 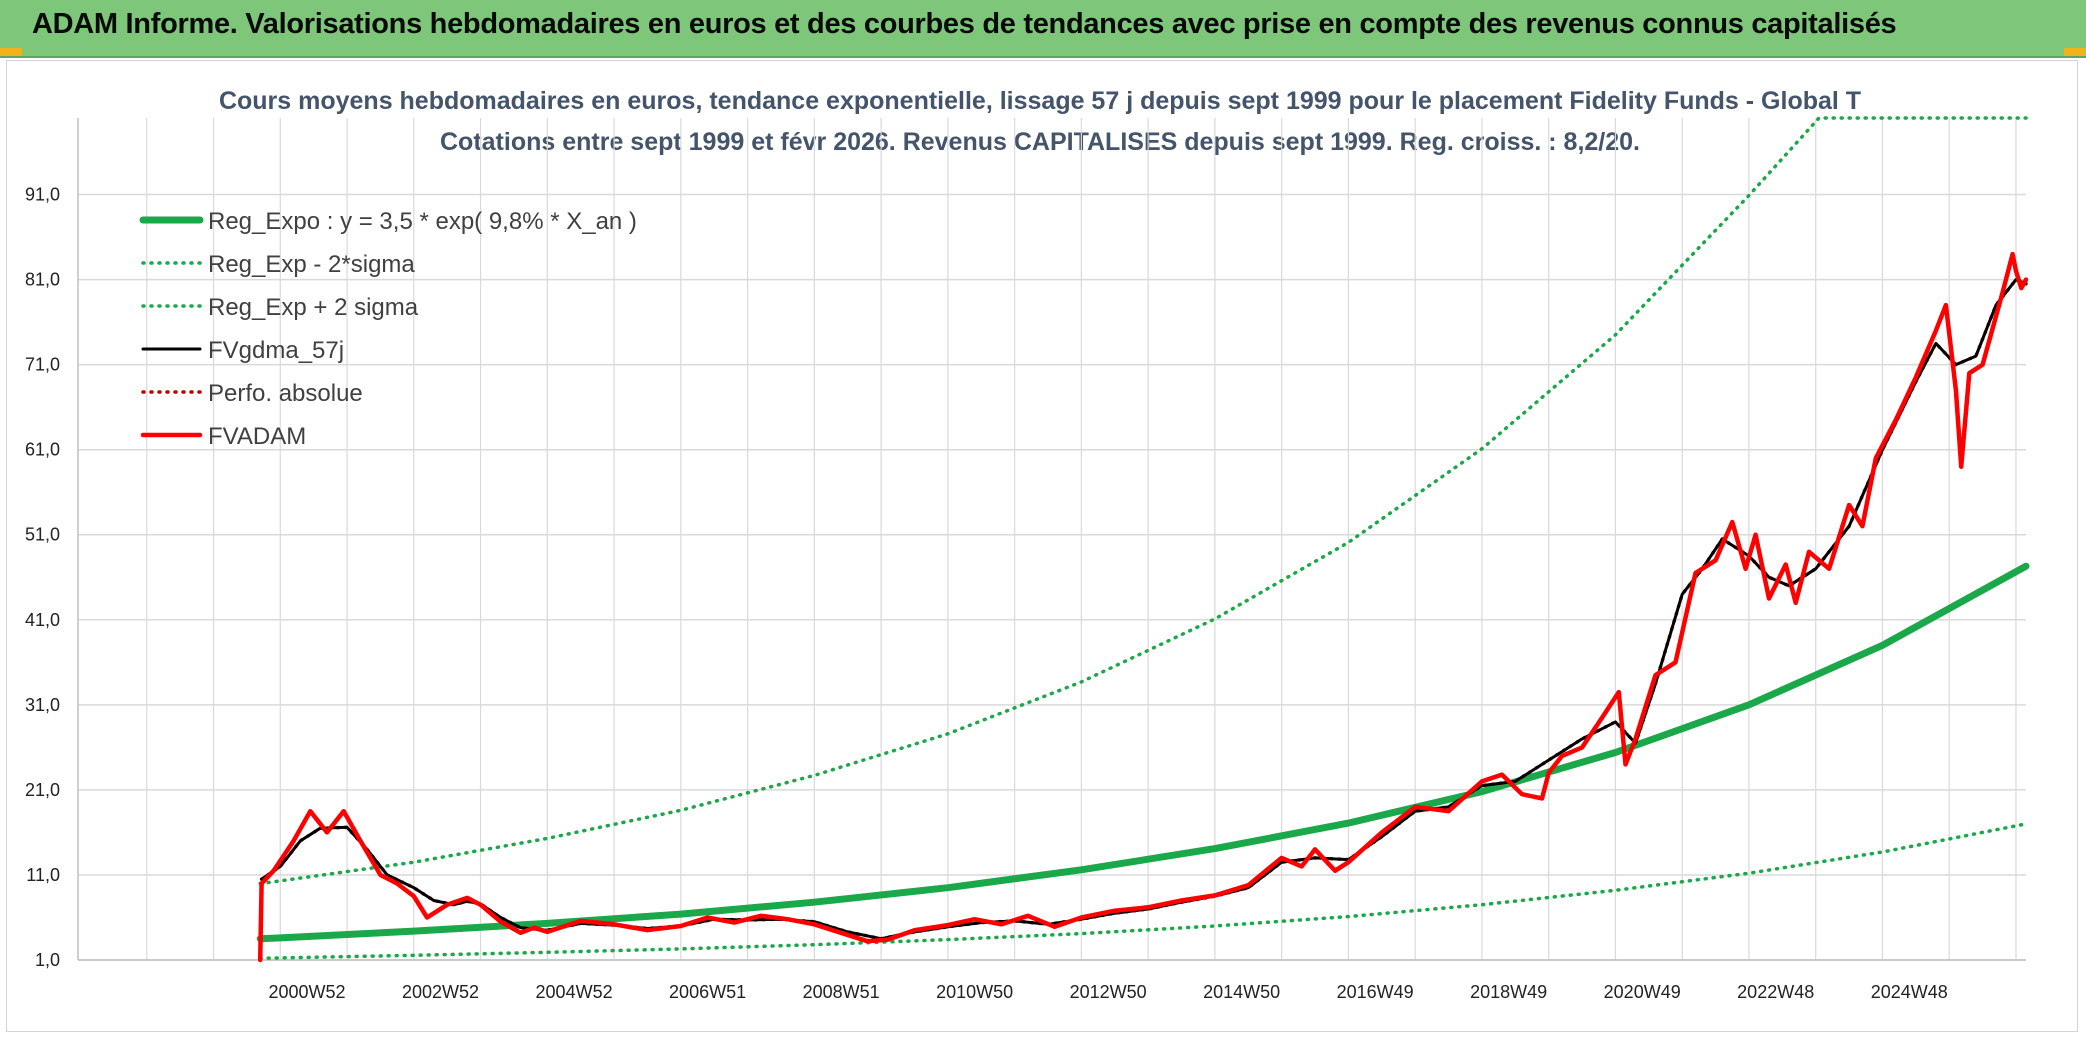 I want to click on x-tick-label: 2012W50, so click(x=1108, y=992).